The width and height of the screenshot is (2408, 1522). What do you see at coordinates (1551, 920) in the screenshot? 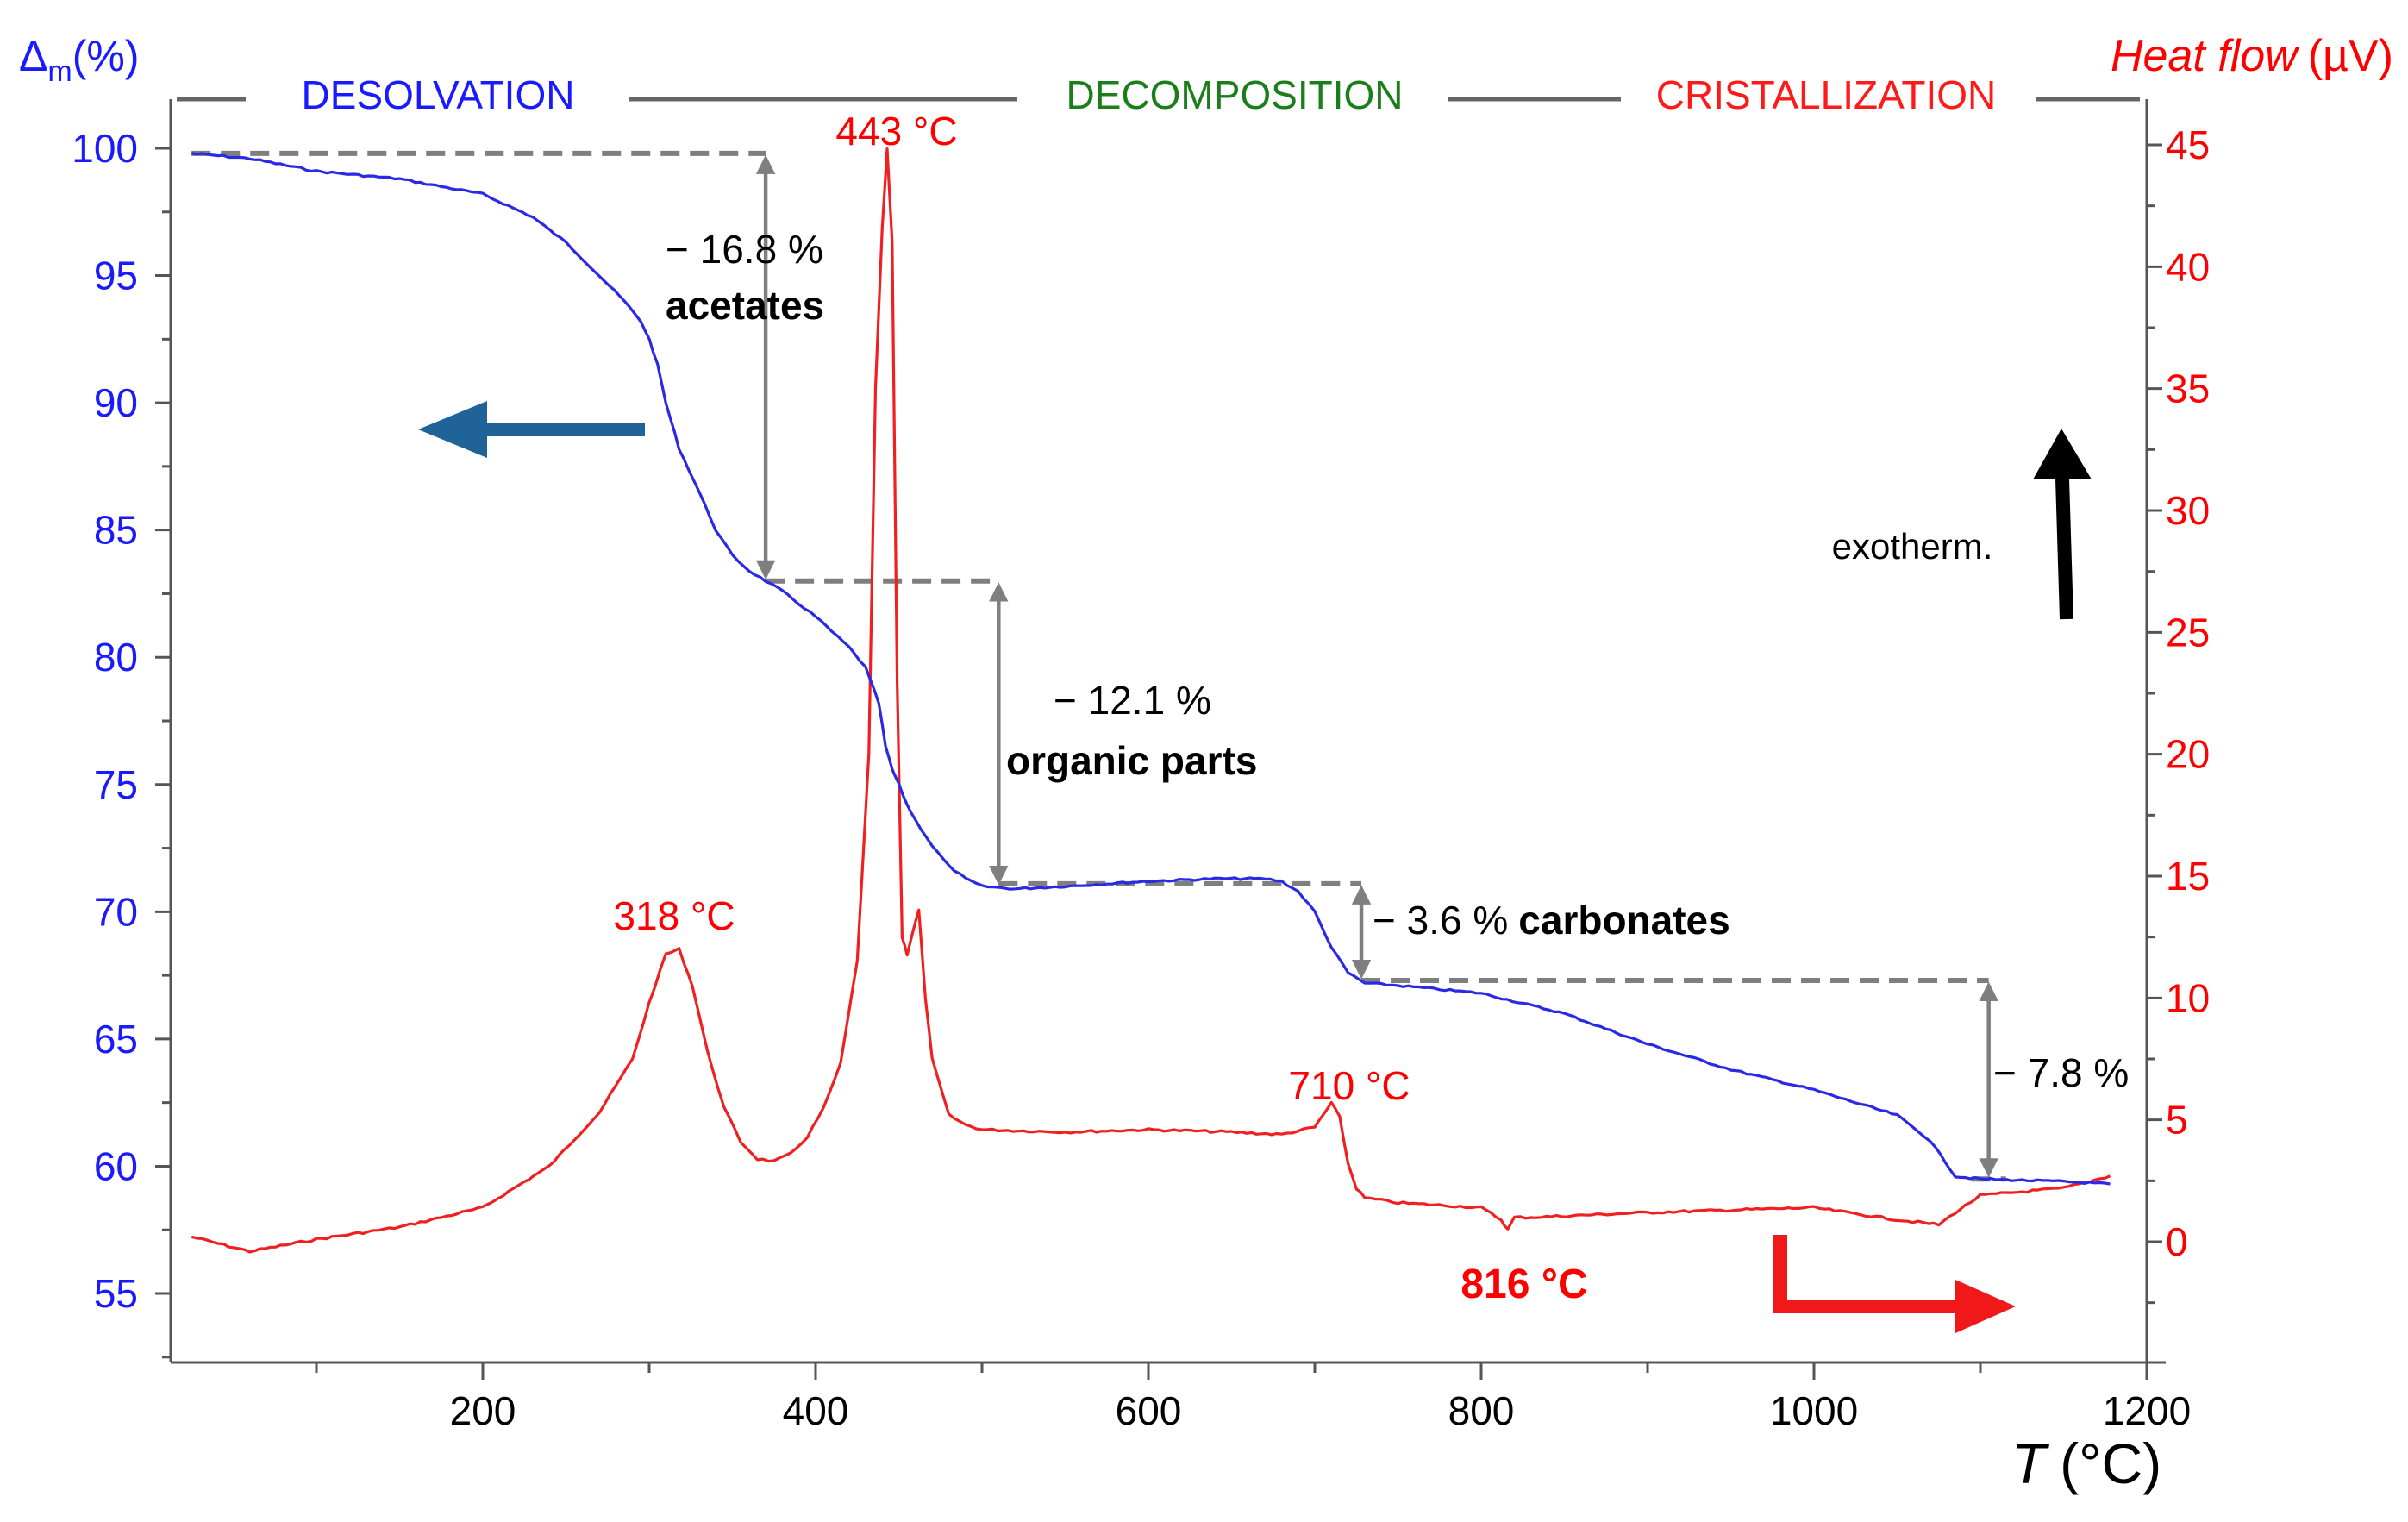
I see `step-carbonates: − 3.6 % carbonates` at bounding box center [1551, 920].